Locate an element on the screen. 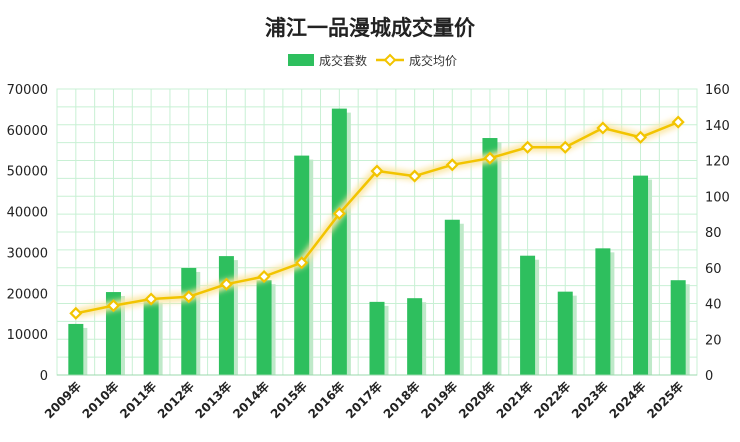 This screenshot has height=442, width=740. y-right-tick-label: 40 is located at coordinates (713, 305).